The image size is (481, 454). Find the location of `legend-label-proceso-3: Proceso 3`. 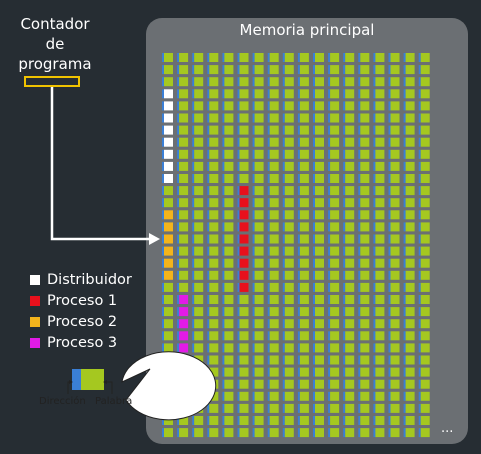

legend-label-proceso-3: Proceso 3 is located at coordinates (82, 342).